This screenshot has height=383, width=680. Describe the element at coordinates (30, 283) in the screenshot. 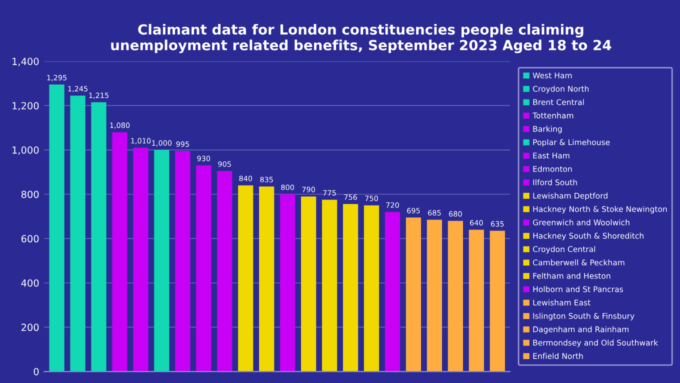

I see `y-tick-label: 400` at that location.